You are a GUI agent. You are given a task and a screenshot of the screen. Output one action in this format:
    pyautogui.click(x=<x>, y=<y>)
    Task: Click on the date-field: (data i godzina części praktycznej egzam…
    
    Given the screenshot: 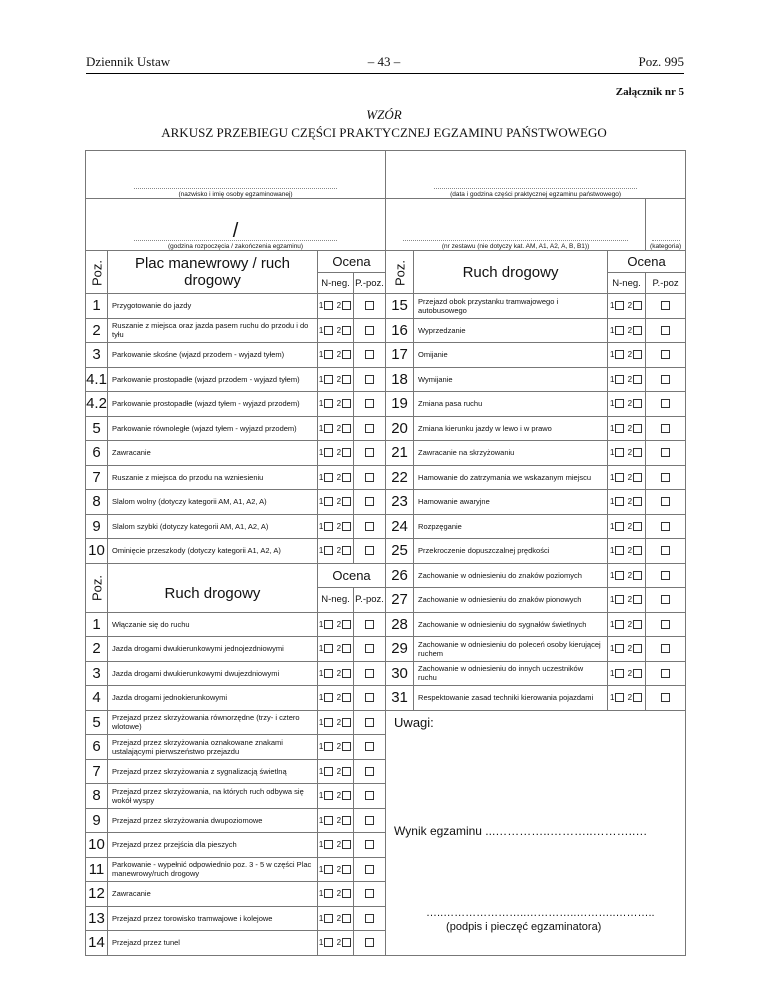 What is the action you would take?
    pyautogui.click(x=536, y=174)
    